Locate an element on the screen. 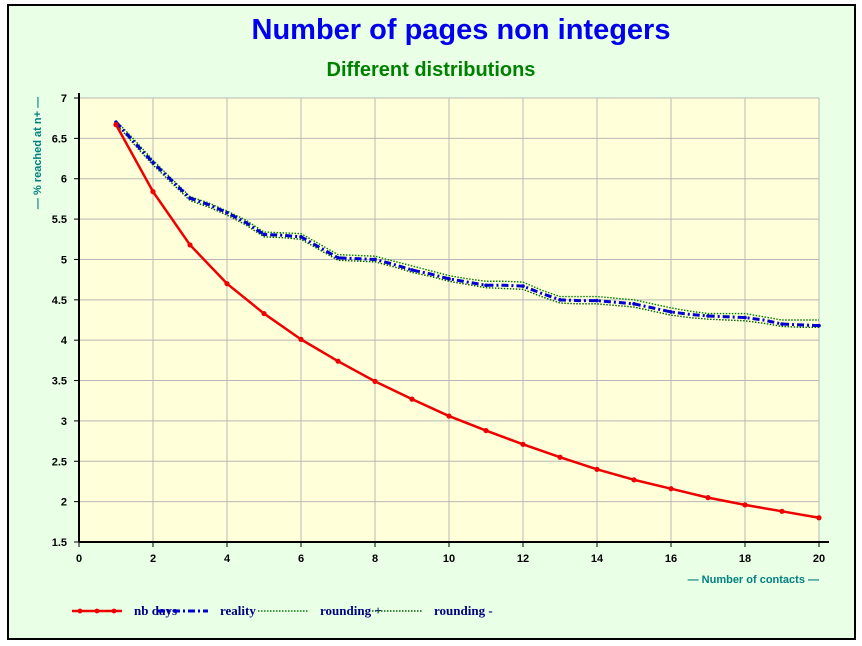  y-tick-label: 5.5 is located at coordinates (59, 220).